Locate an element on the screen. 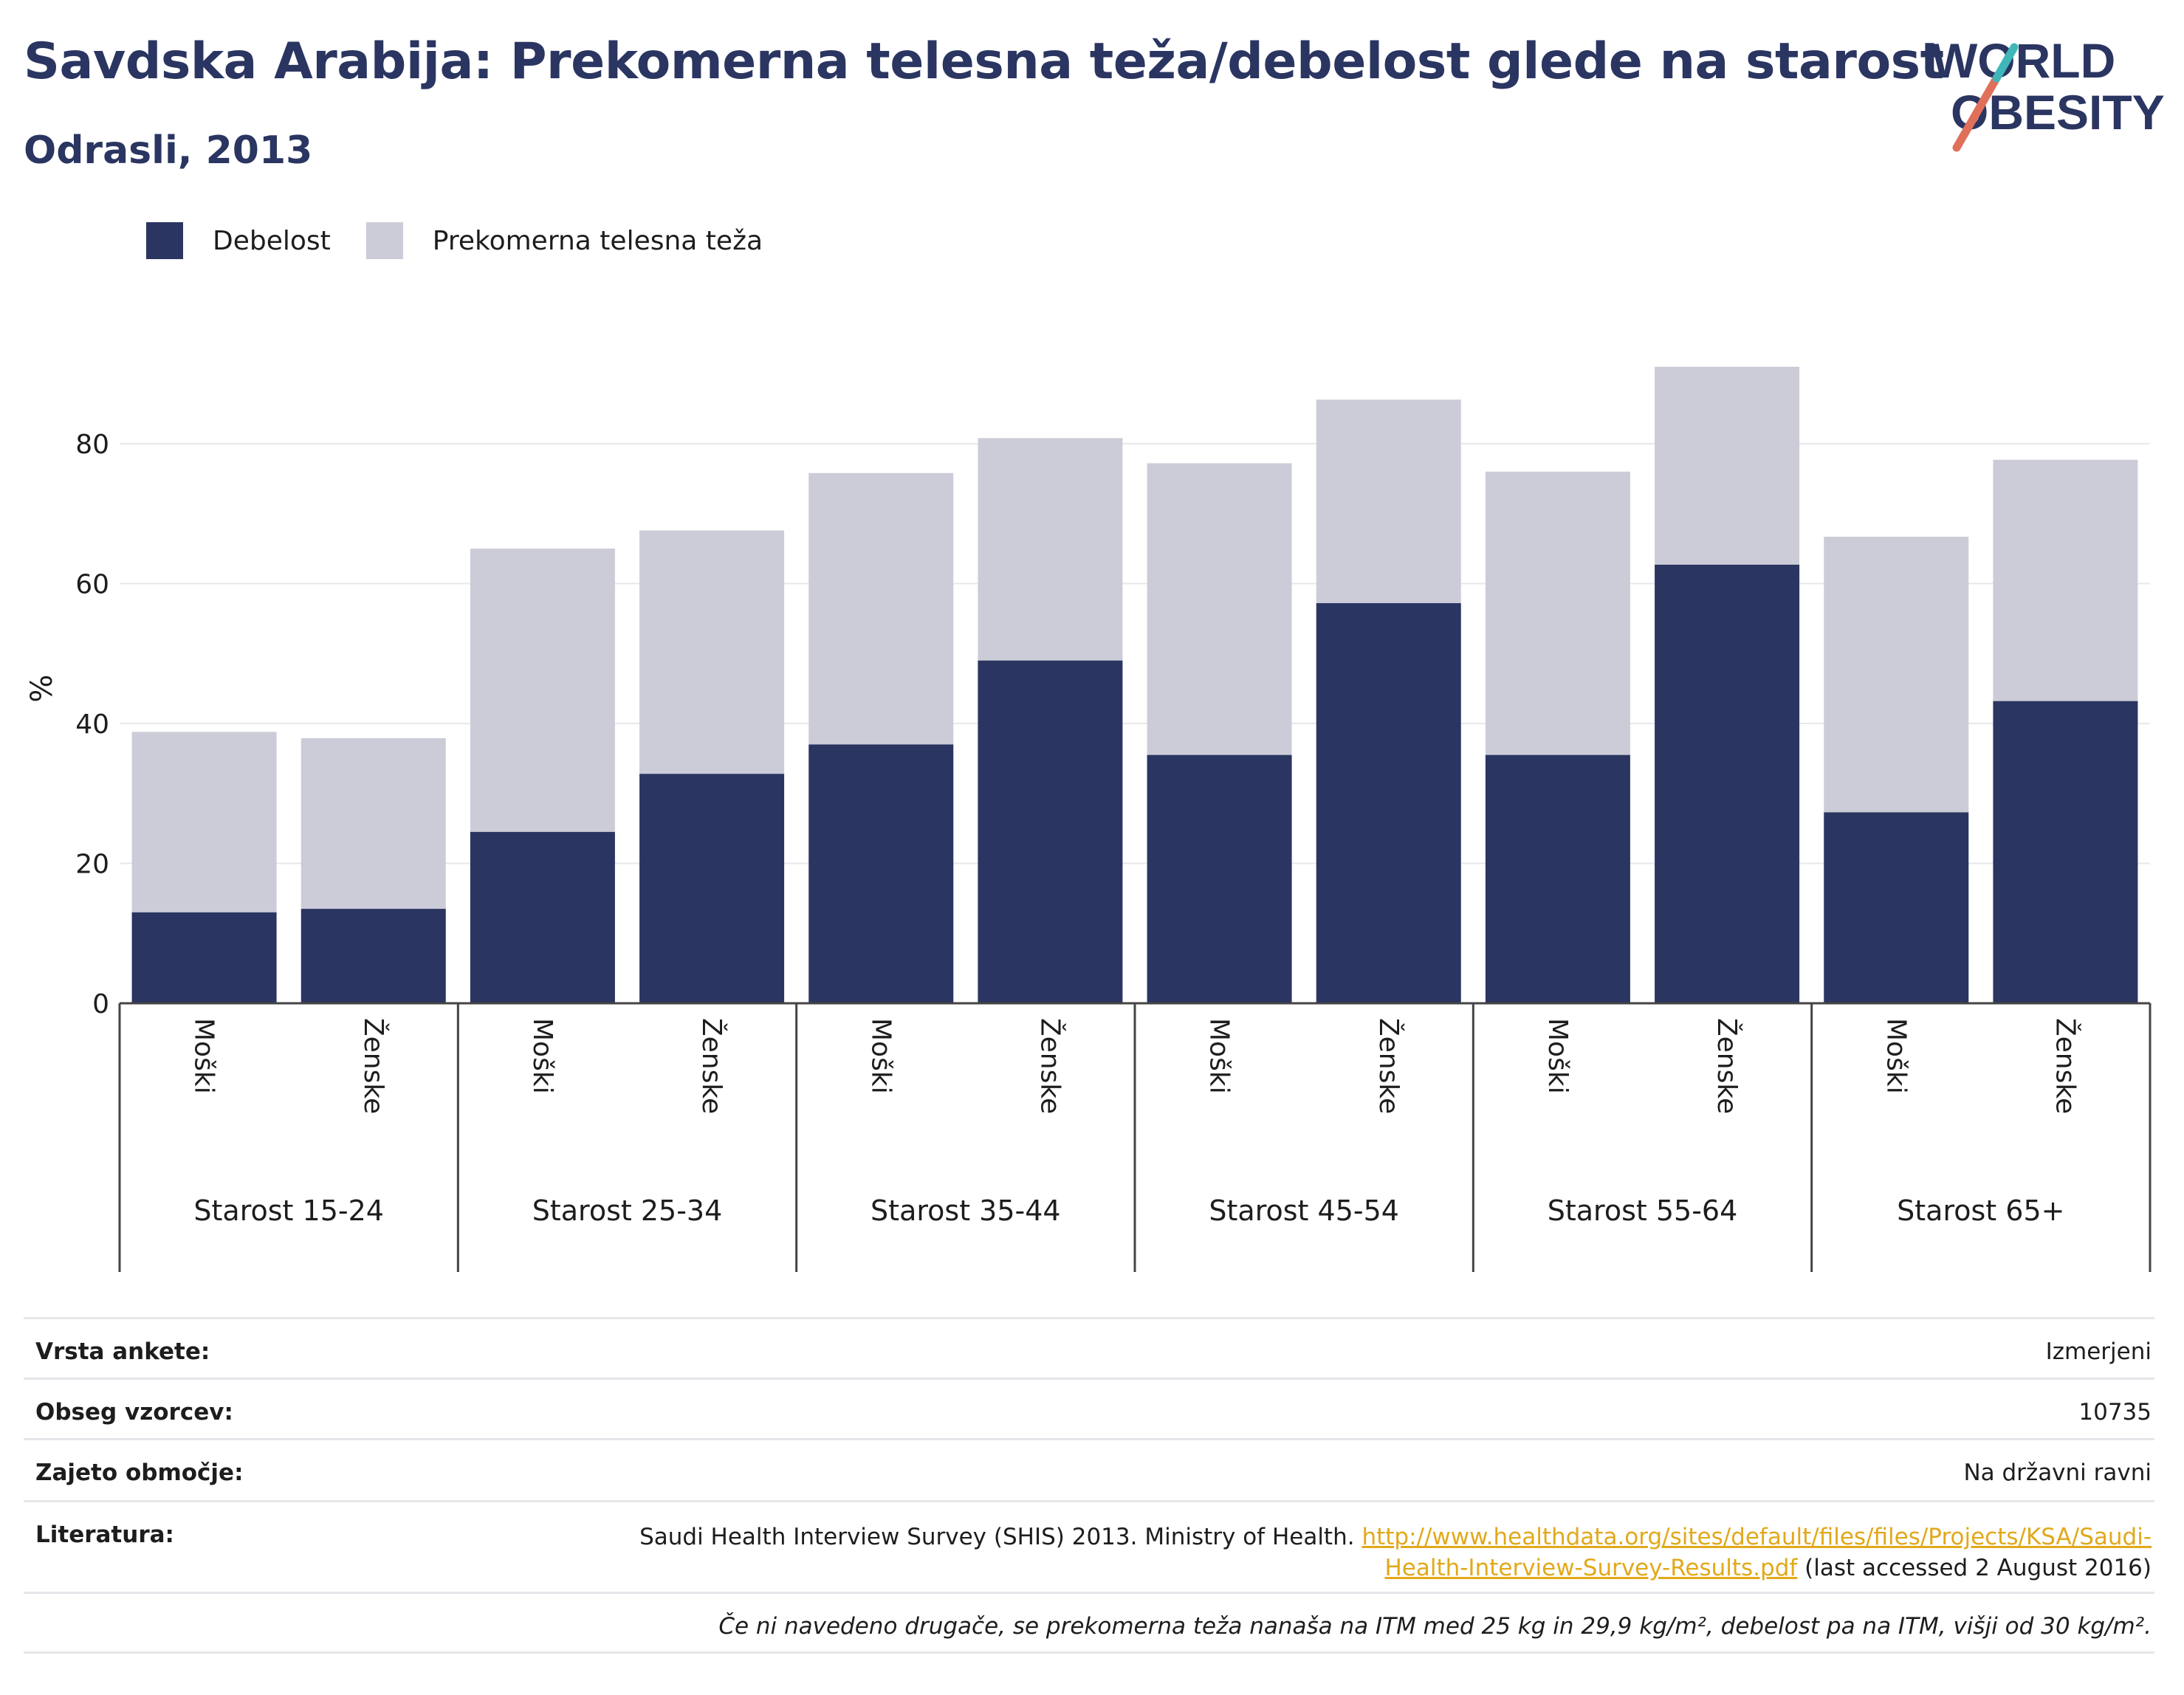 This screenshot has height=1695, width=2184. x-tick-label-8: Moški is located at coordinates (1557, 1056).